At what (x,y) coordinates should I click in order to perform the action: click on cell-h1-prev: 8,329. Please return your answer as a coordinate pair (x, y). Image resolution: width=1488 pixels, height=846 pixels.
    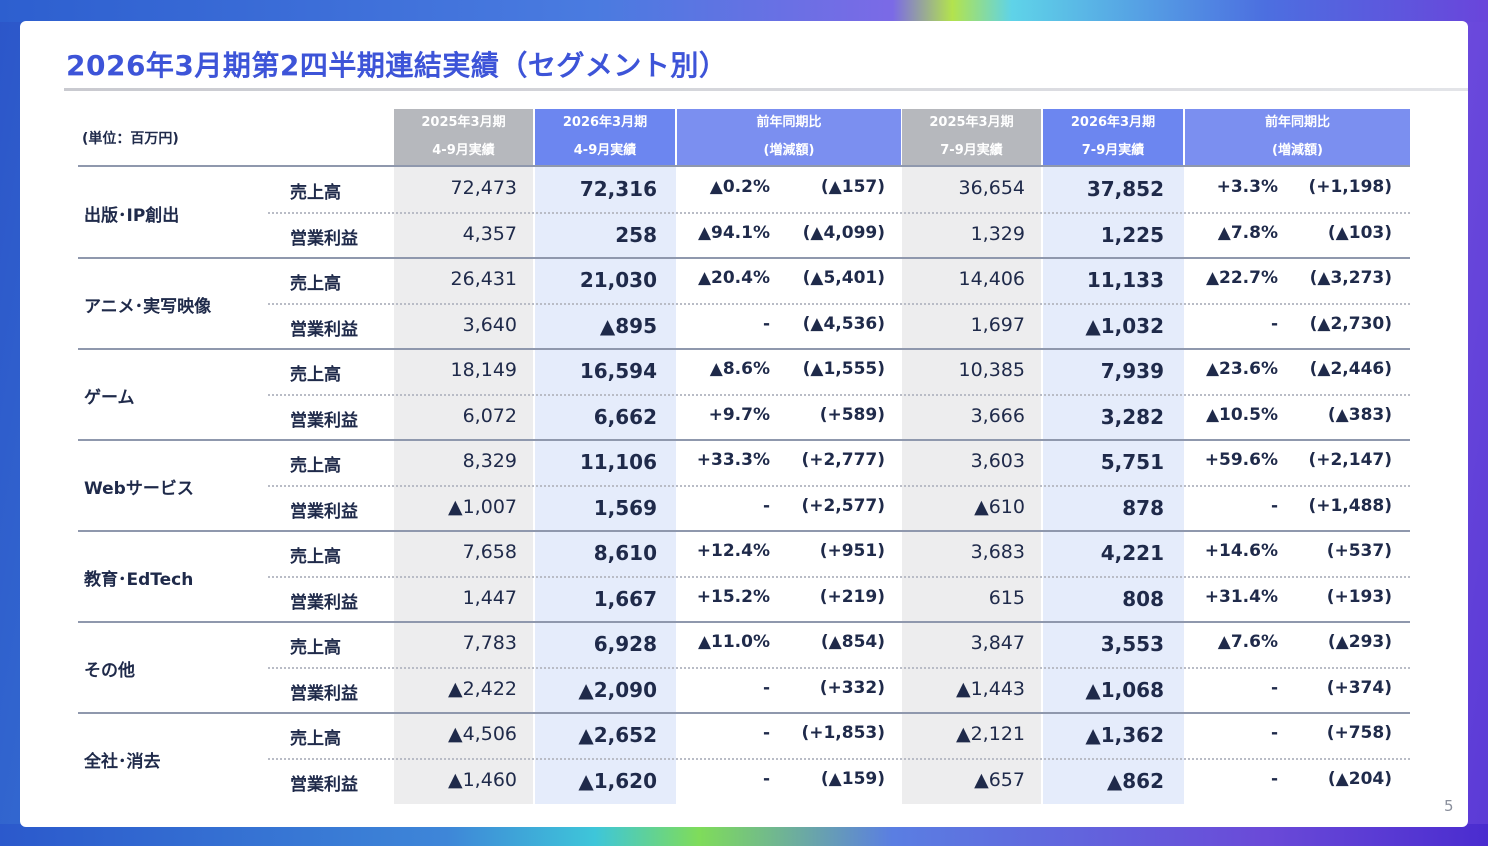
    Looking at the image, I should click on (489, 461).